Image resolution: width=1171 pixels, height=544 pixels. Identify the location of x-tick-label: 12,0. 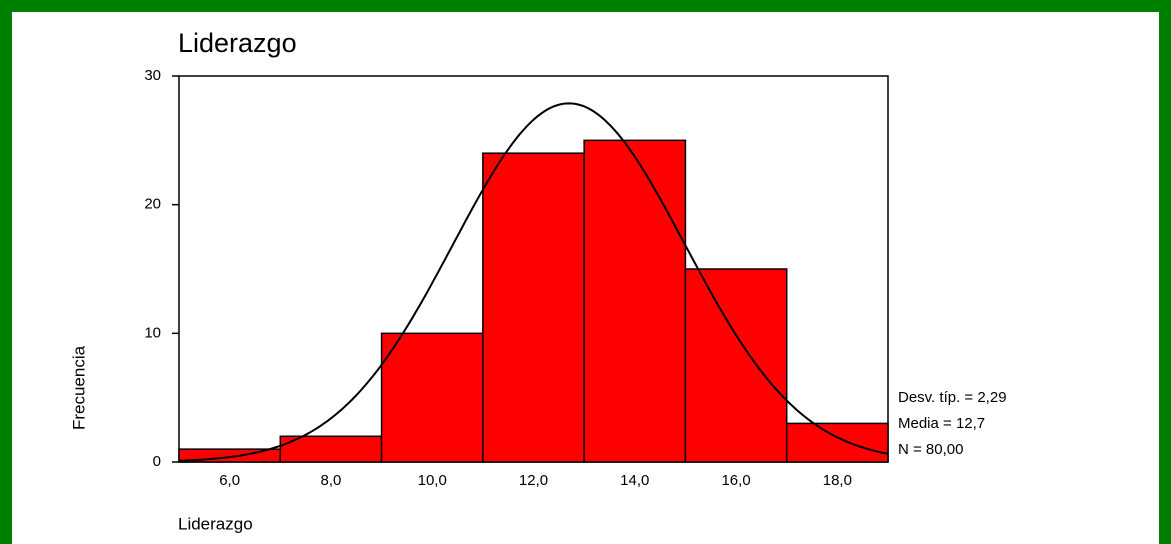
(533, 480).